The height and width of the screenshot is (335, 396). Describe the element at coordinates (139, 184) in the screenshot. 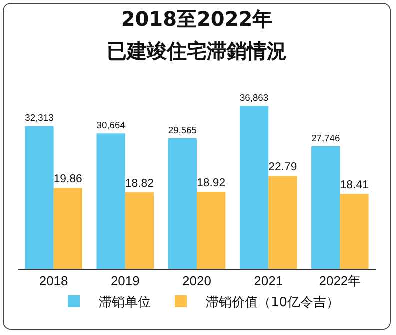

I see `data-label: 18.82` at that location.